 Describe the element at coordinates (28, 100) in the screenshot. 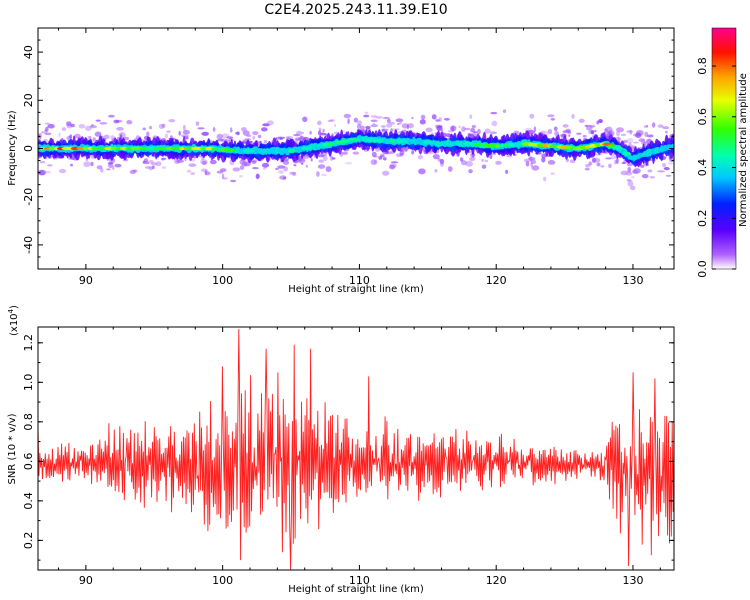

I see `y-tick-label: 20` at that location.